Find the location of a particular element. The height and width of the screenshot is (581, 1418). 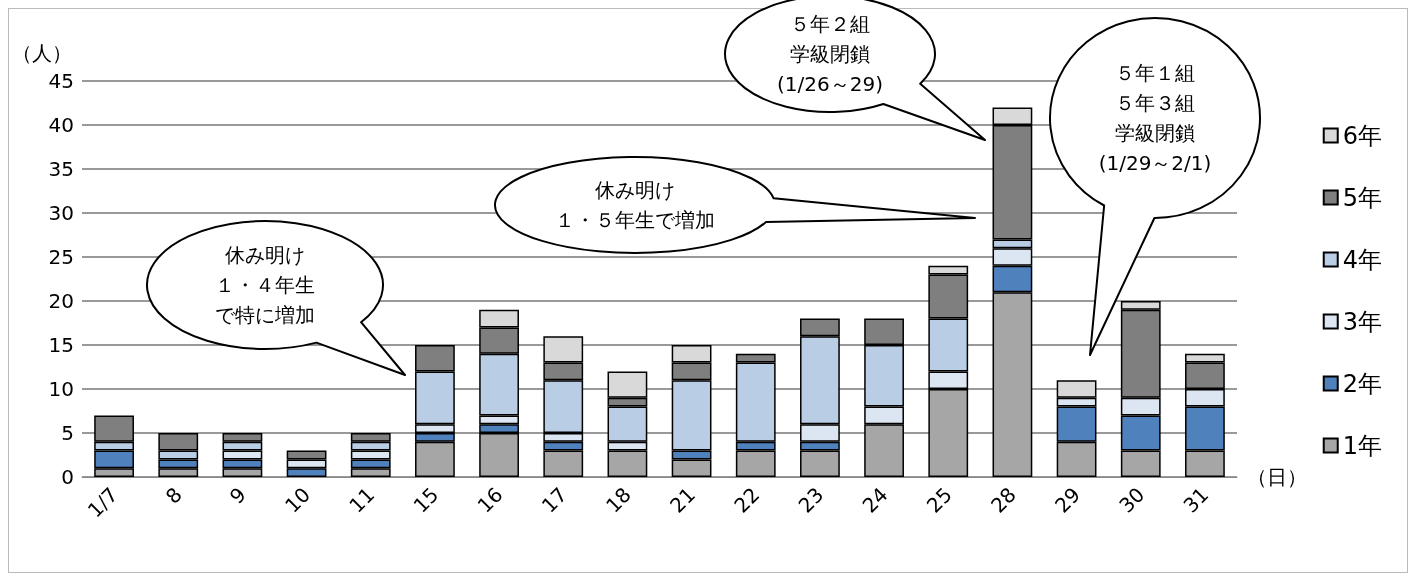

x-tick-label: 29 is located at coordinates (1068, 500).